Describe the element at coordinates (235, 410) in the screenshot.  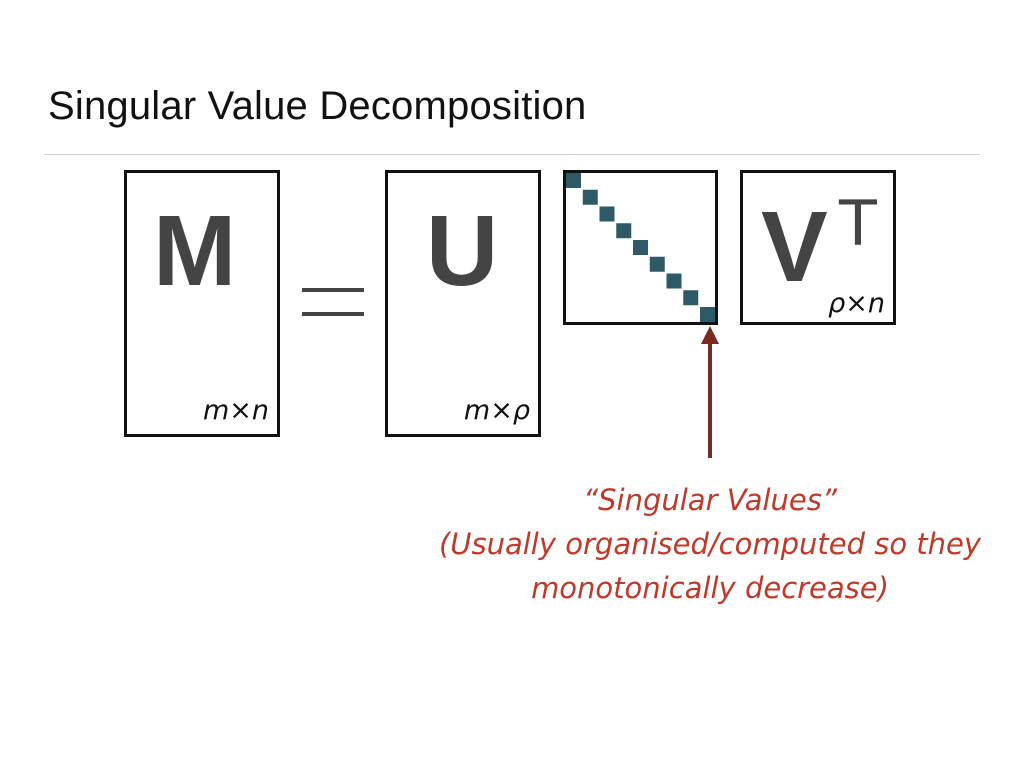
I see `matrix-m-dimension: m×n` at that location.